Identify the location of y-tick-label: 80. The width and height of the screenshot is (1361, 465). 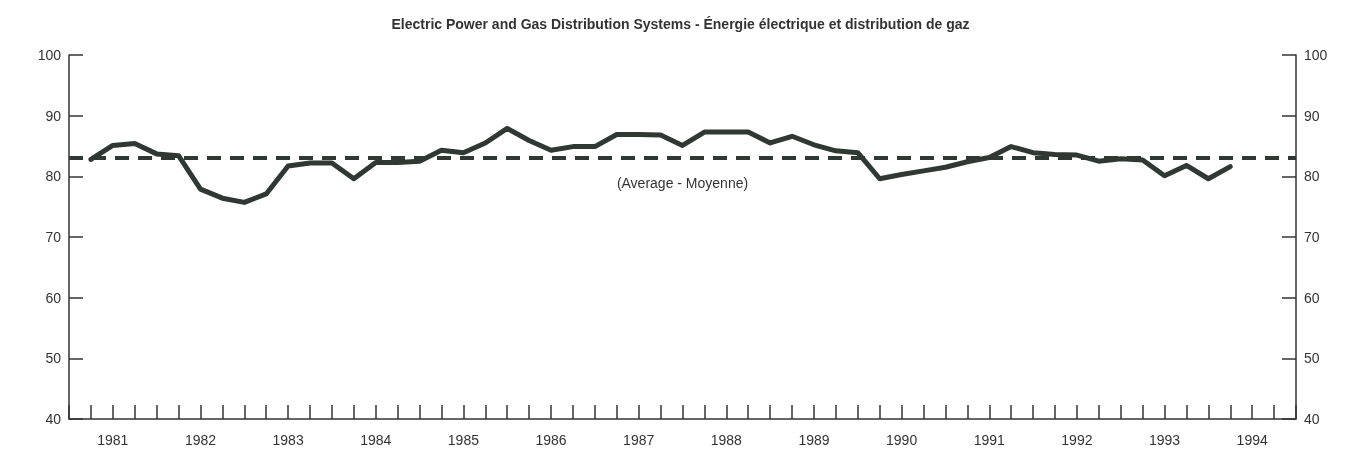
(53, 176).